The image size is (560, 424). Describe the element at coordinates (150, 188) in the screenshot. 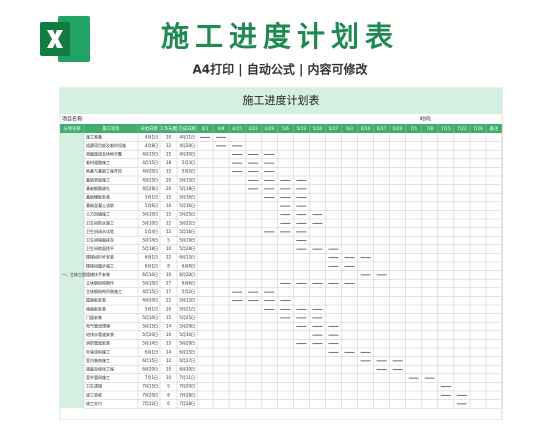

I see `start-date: 4月28日` at that location.